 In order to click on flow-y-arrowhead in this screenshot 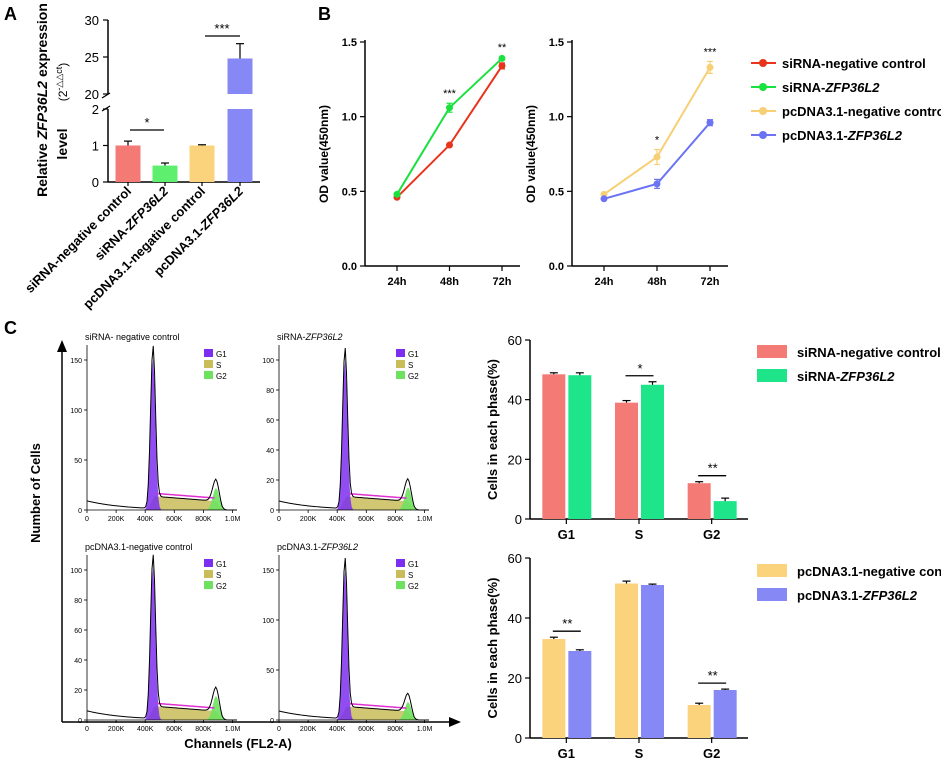, I will do `click(62, 346)`.